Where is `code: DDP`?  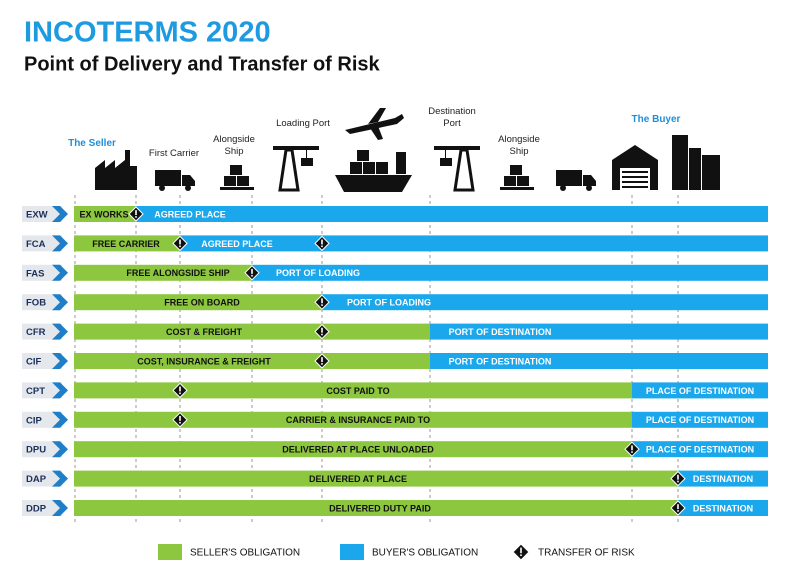 code: DDP is located at coordinates (36, 509).